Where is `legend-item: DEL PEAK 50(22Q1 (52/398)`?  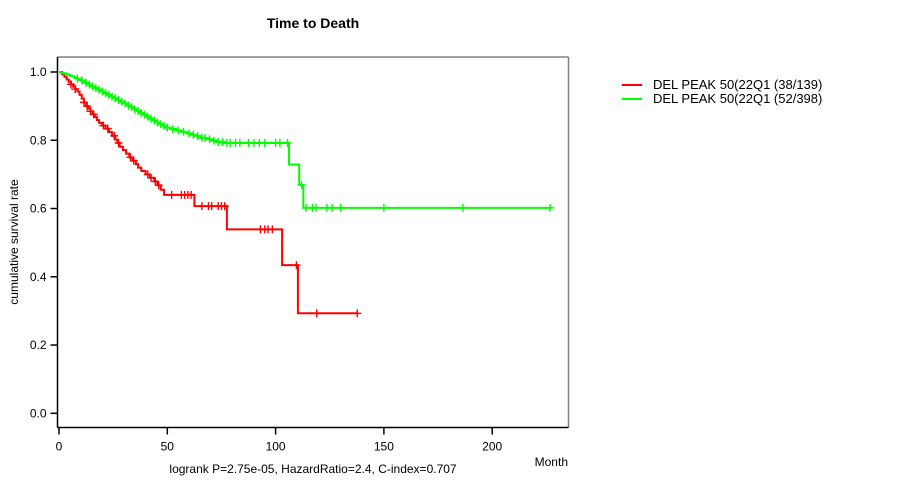
legend-item: DEL PEAK 50(22Q1 (52/398) is located at coordinates (722, 99).